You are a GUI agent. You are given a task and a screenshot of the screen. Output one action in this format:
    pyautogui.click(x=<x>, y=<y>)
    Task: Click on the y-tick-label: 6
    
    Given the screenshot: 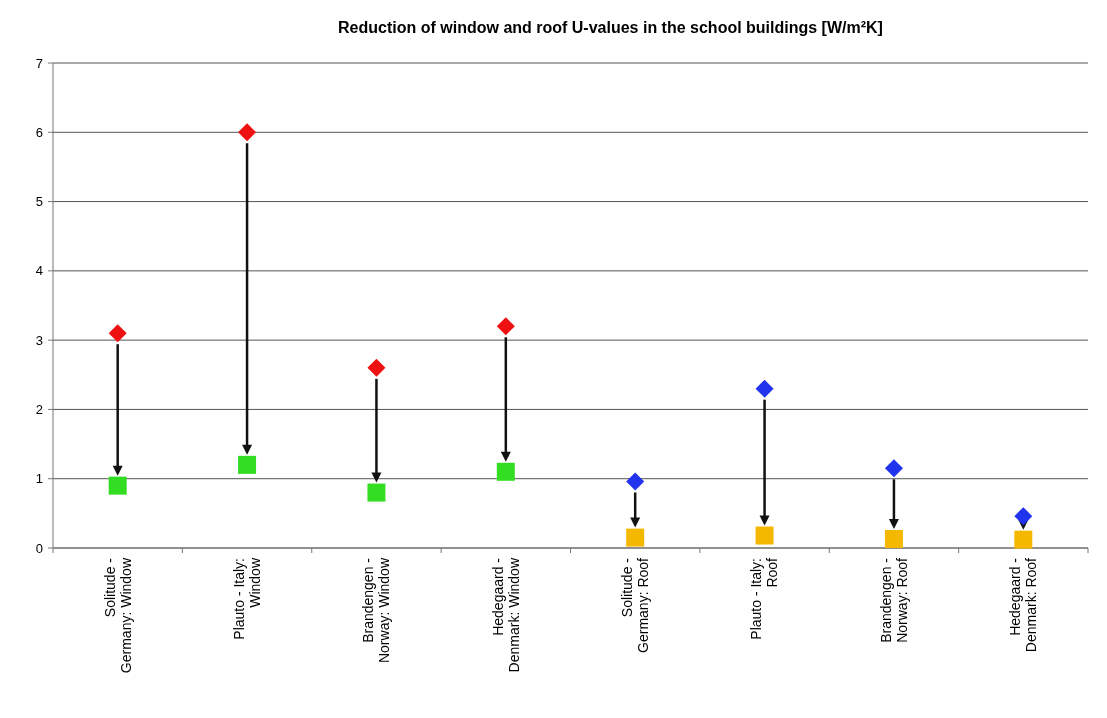 What is the action you would take?
    pyautogui.click(x=39, y=132)
    